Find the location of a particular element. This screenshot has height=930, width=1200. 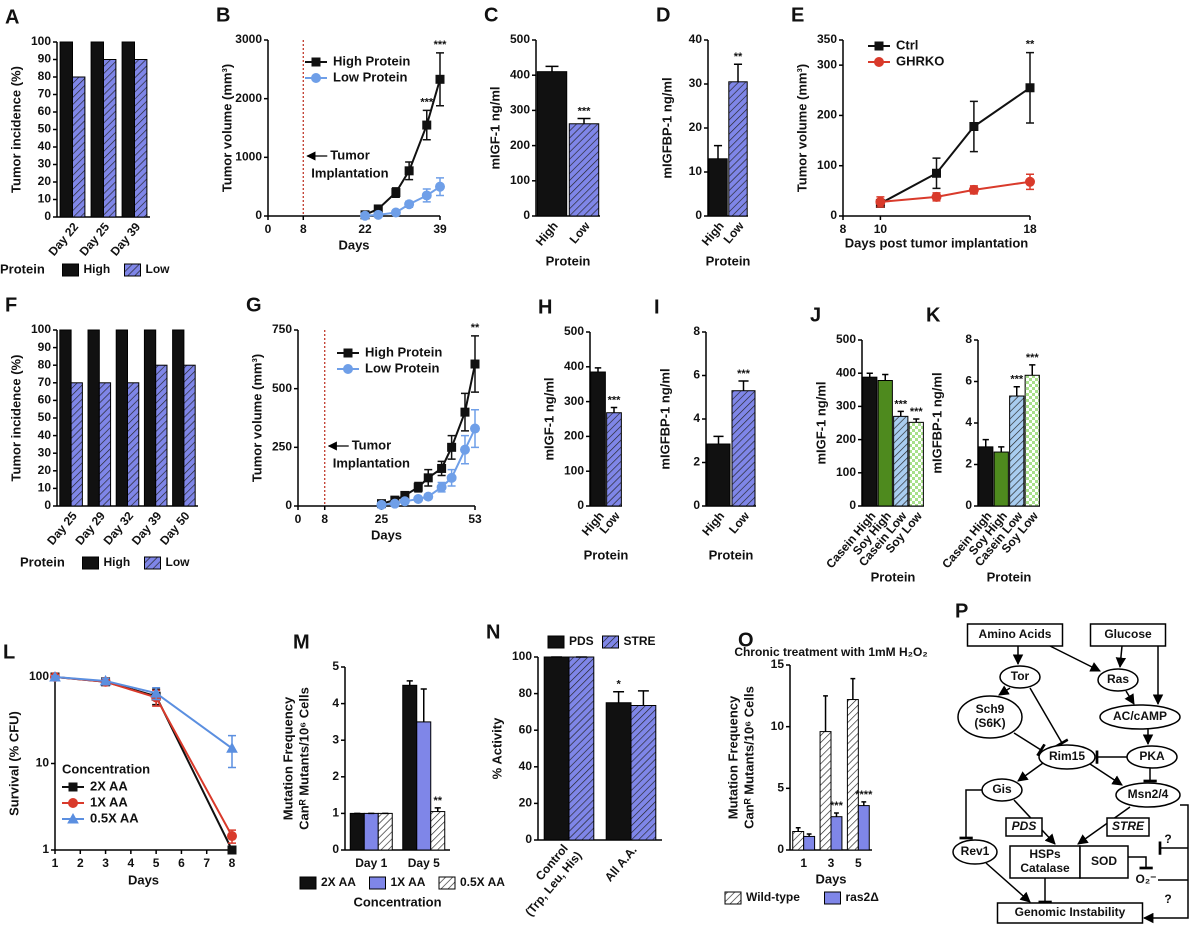

panel-letter: L is located at coordinates (9, 652).